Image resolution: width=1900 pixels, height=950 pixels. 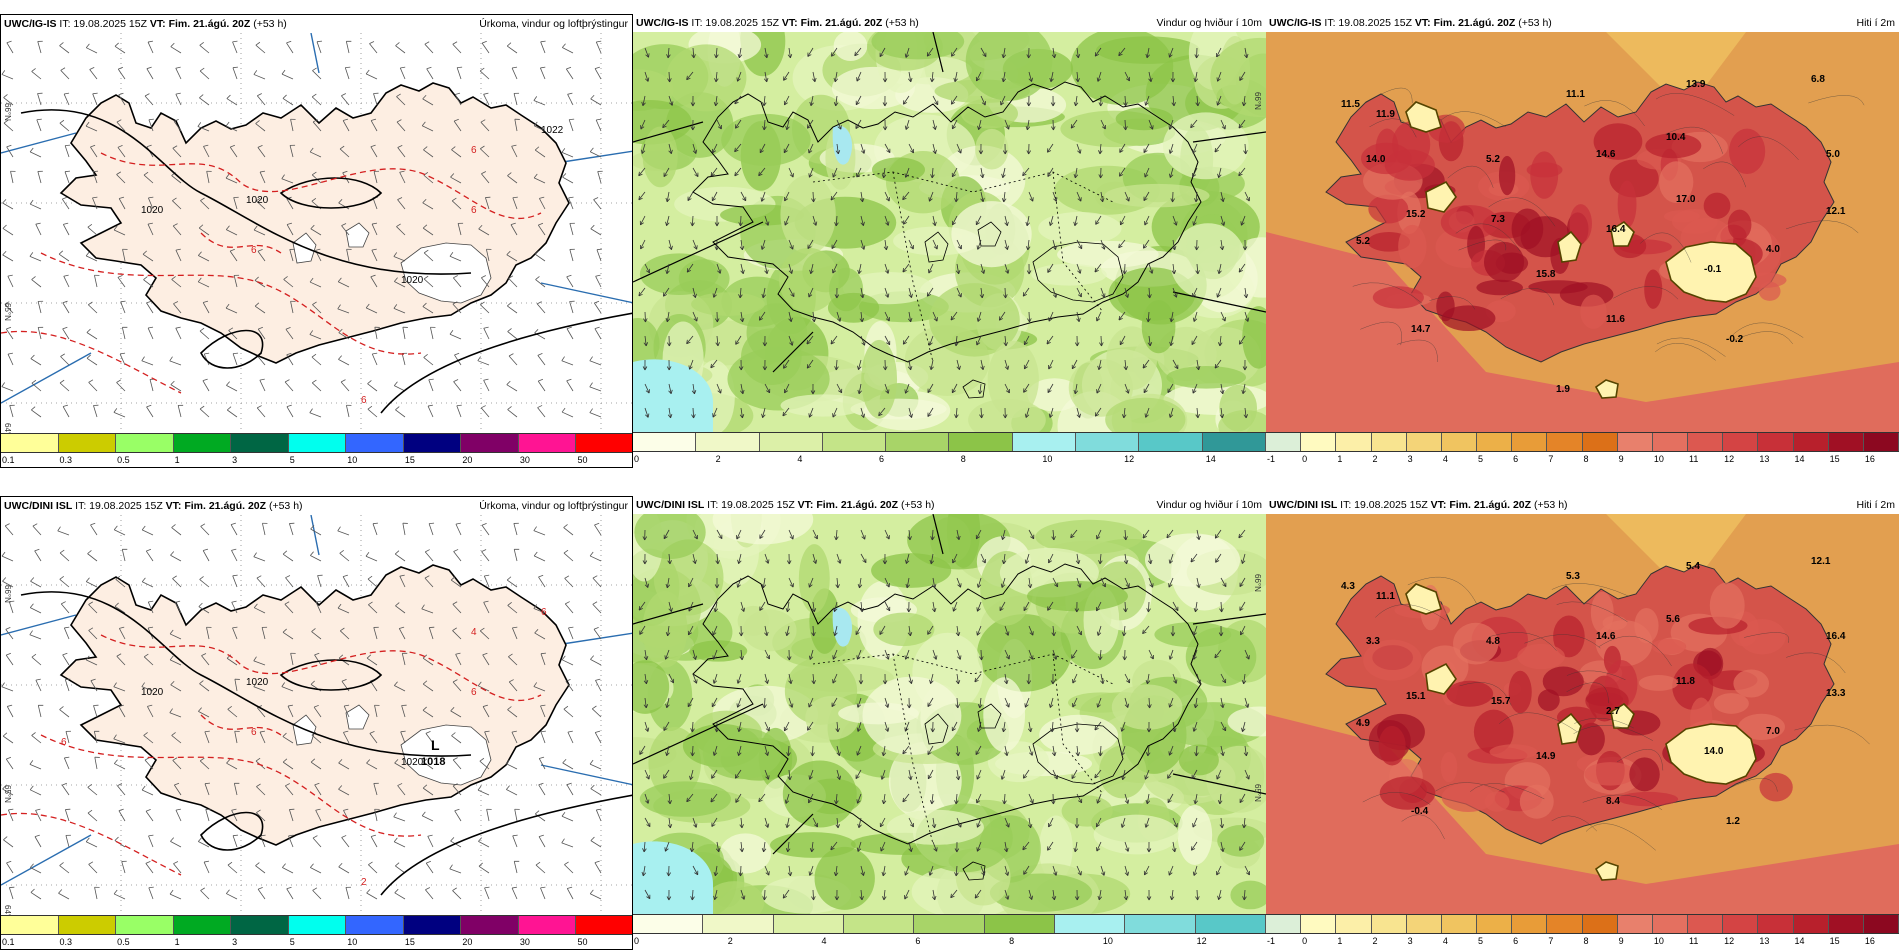 I want to click on temperature-value: 7.0, so click(x=1773, y=731).